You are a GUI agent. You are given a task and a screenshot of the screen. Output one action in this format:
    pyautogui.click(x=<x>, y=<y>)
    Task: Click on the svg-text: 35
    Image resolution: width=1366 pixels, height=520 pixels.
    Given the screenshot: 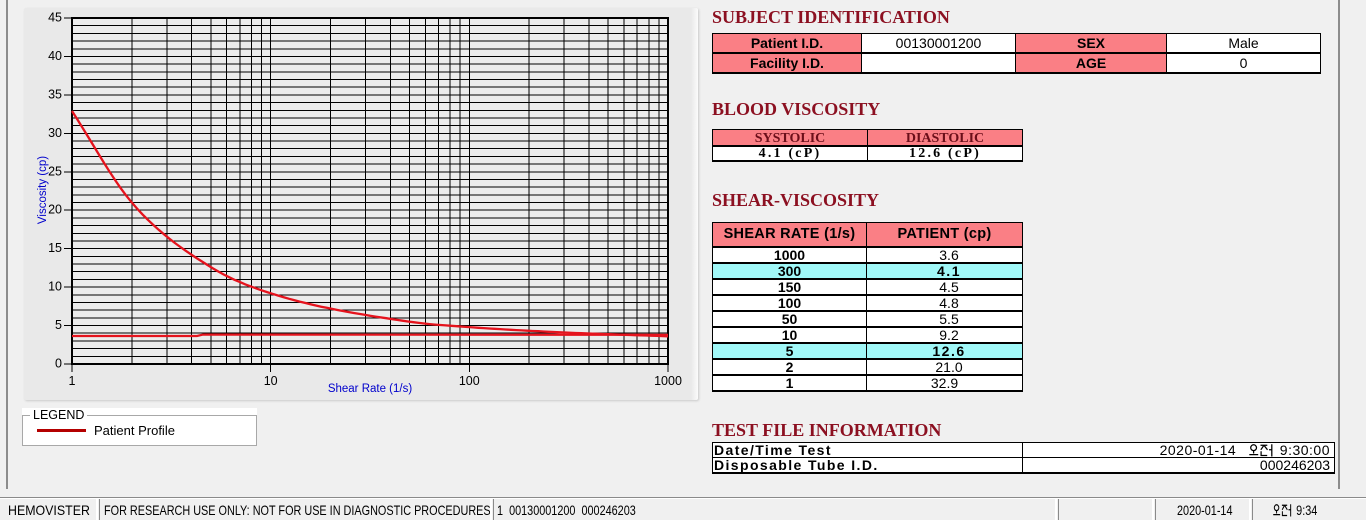 What is the action you would take?
    pyautogui.click(x=55, y=94)
    